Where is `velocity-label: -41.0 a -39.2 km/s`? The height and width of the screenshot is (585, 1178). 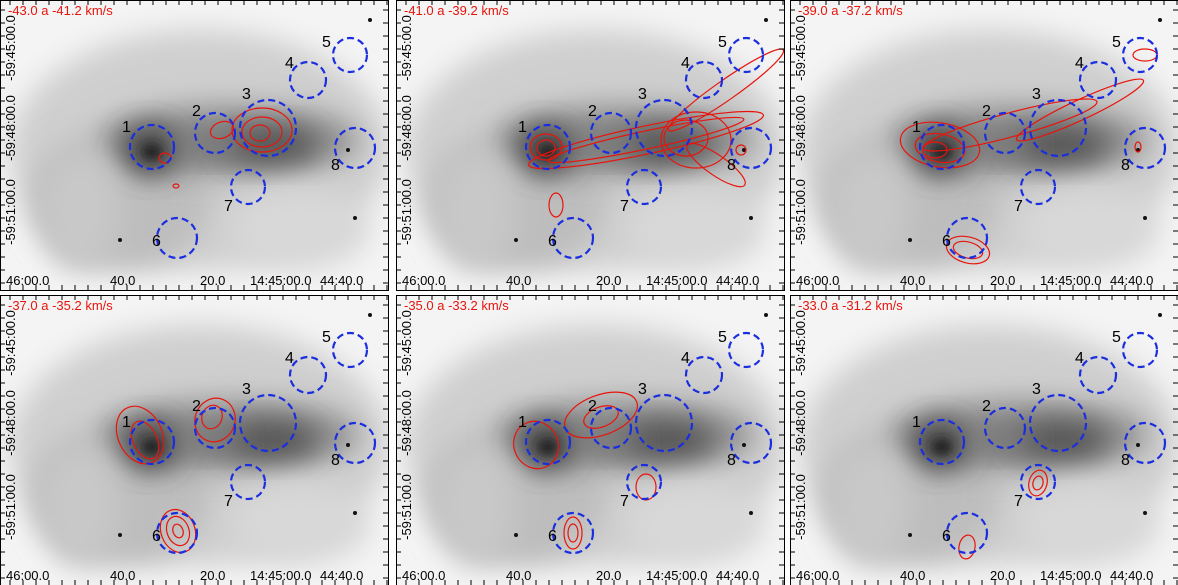
velocity-label: -41.0 a -39.2 km/s is located at coordinates (456, 10).